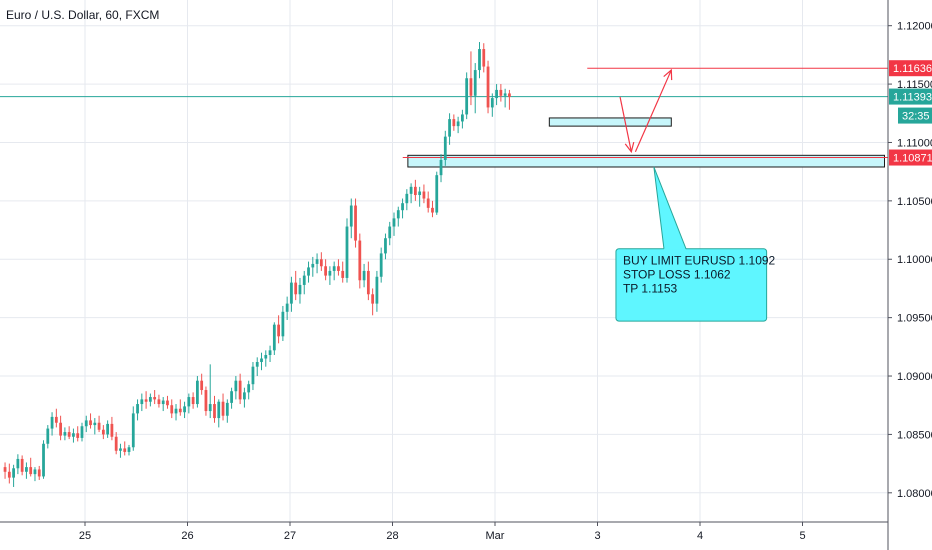 The height and width of the screenshot is (550, 932). Describe the element at coordinates (914, 27) in the screenshot. I see `price-tick-label: 1.12000` at that location.